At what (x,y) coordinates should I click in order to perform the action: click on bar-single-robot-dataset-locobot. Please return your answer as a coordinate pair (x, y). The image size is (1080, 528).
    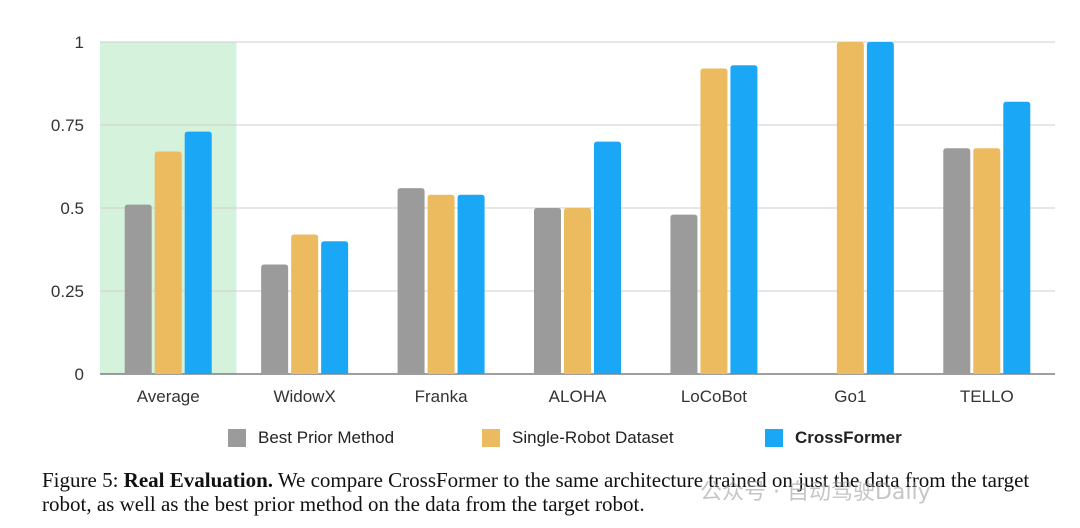
    Looking at the image, I should click on (714, 221).